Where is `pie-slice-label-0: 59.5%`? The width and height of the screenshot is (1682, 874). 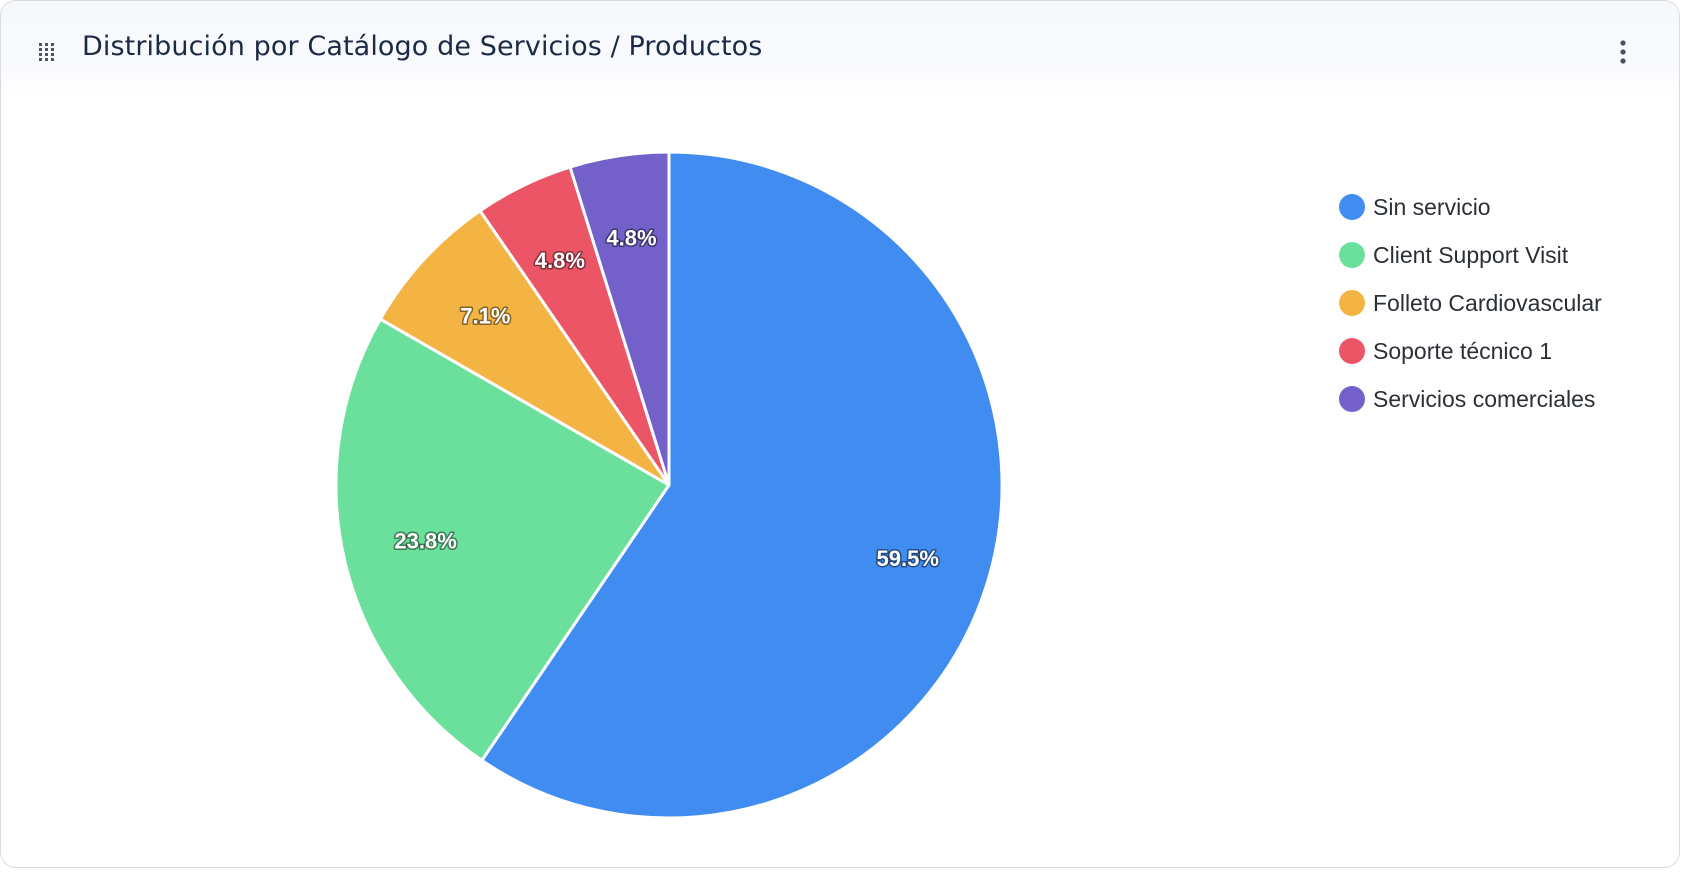
pie-slice-label-0: 59.5% is located at coordinates (908, 558).